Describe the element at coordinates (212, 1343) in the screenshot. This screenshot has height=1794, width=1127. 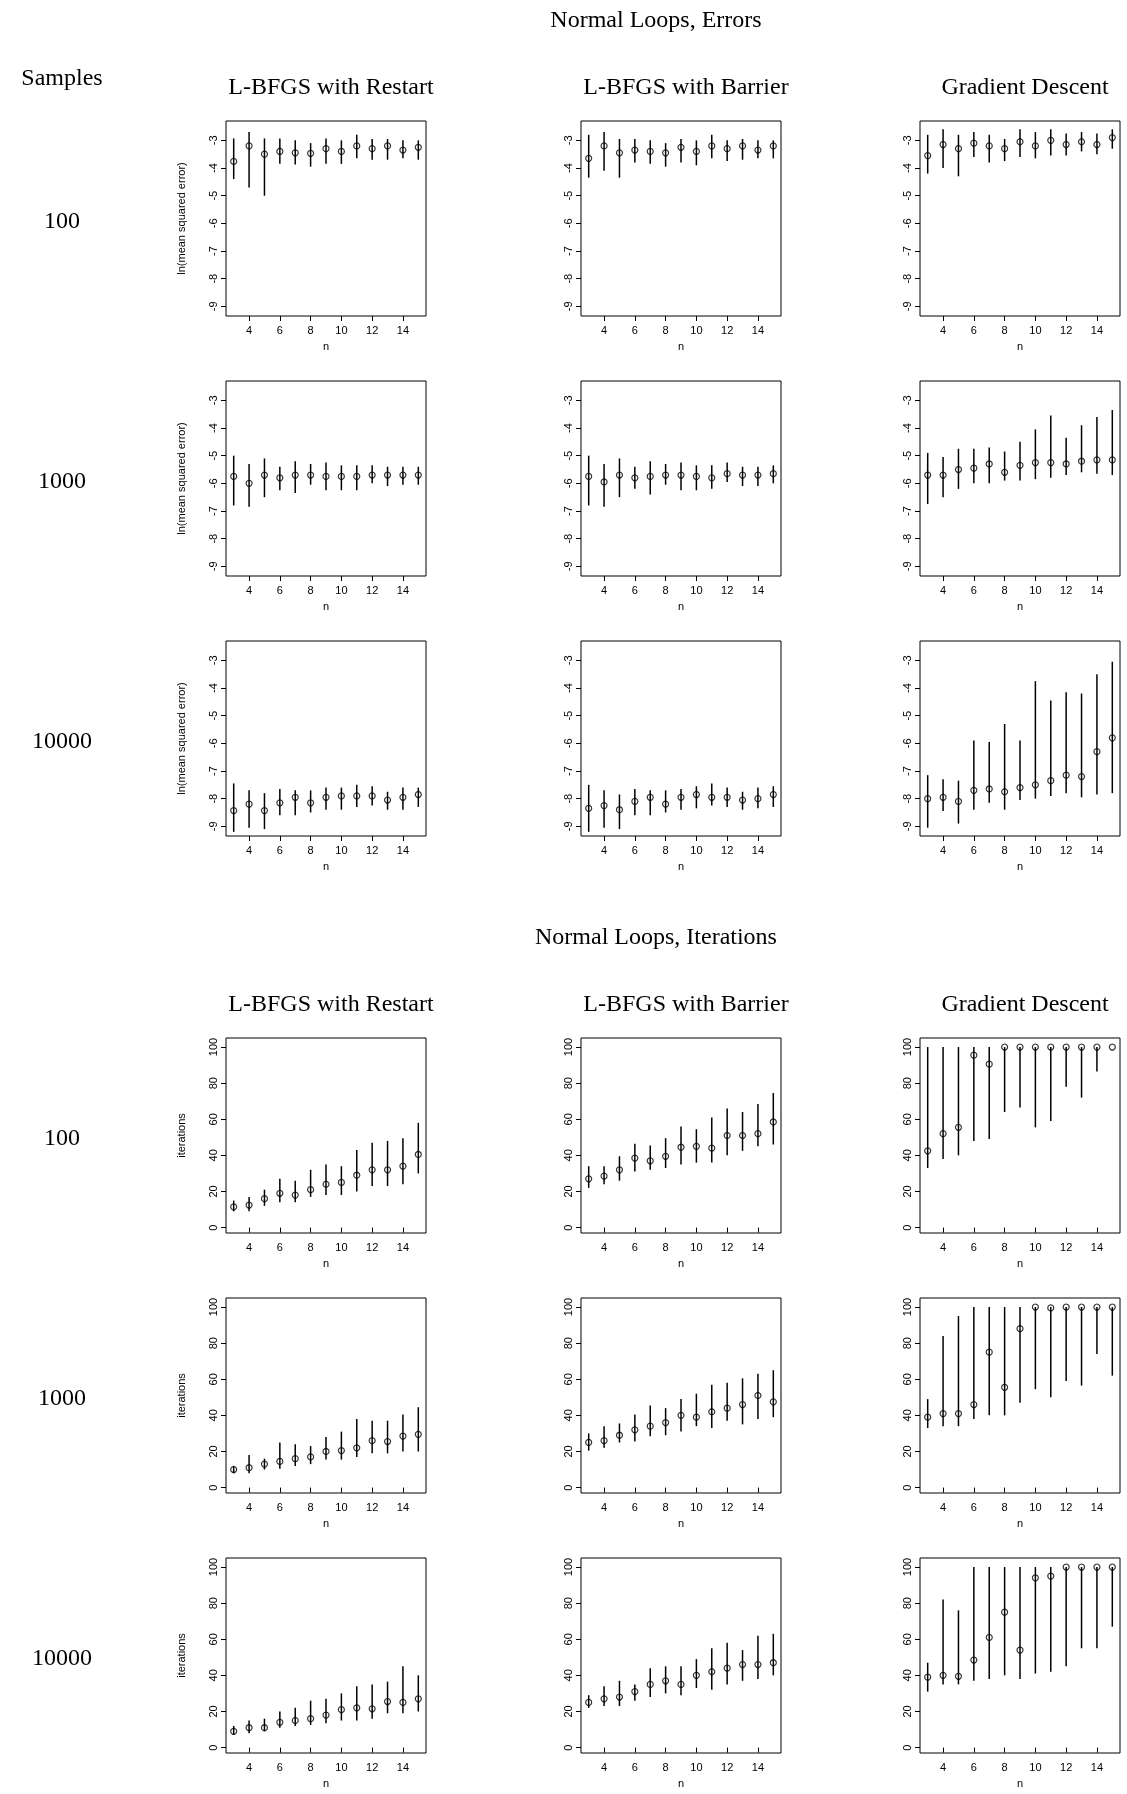
I see `y-tick-label: 80` at that location.